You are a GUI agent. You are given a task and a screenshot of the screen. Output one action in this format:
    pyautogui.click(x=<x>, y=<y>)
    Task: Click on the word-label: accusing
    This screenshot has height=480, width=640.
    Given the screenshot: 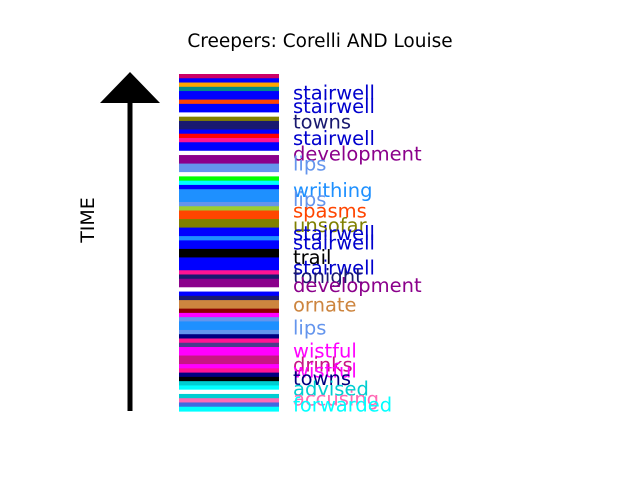 What is the action you would take?
    pyautogui.click(x=336, y=398)
    